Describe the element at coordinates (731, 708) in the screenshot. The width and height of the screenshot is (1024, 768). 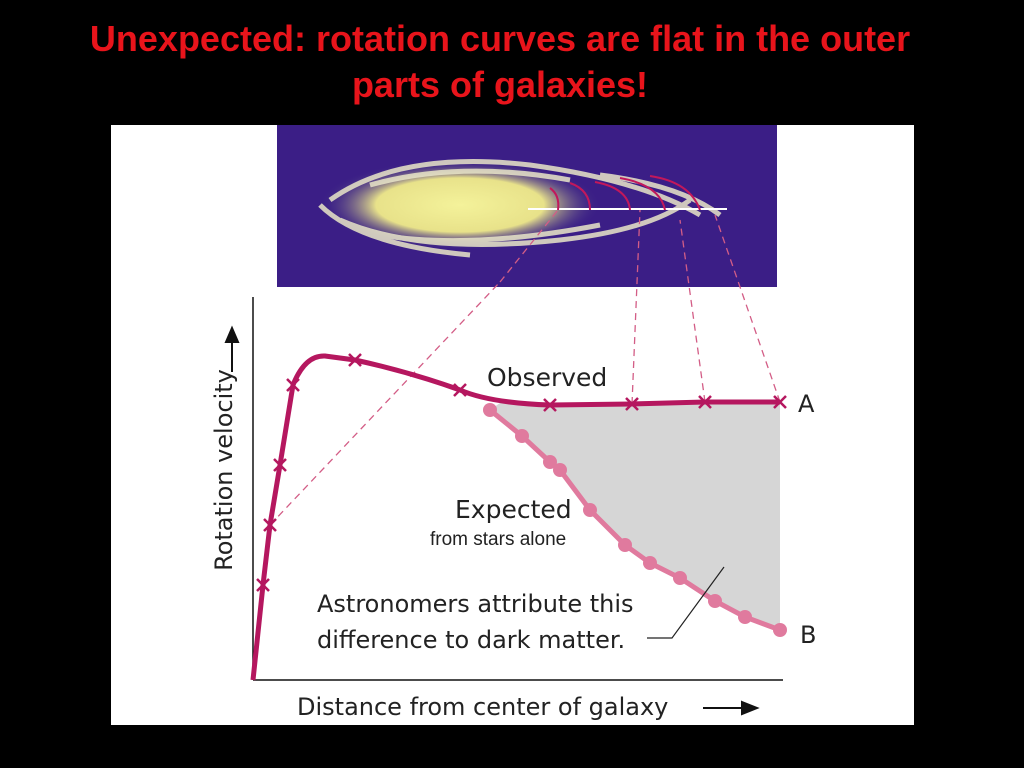
I see `x-axis-arrow` at that location.